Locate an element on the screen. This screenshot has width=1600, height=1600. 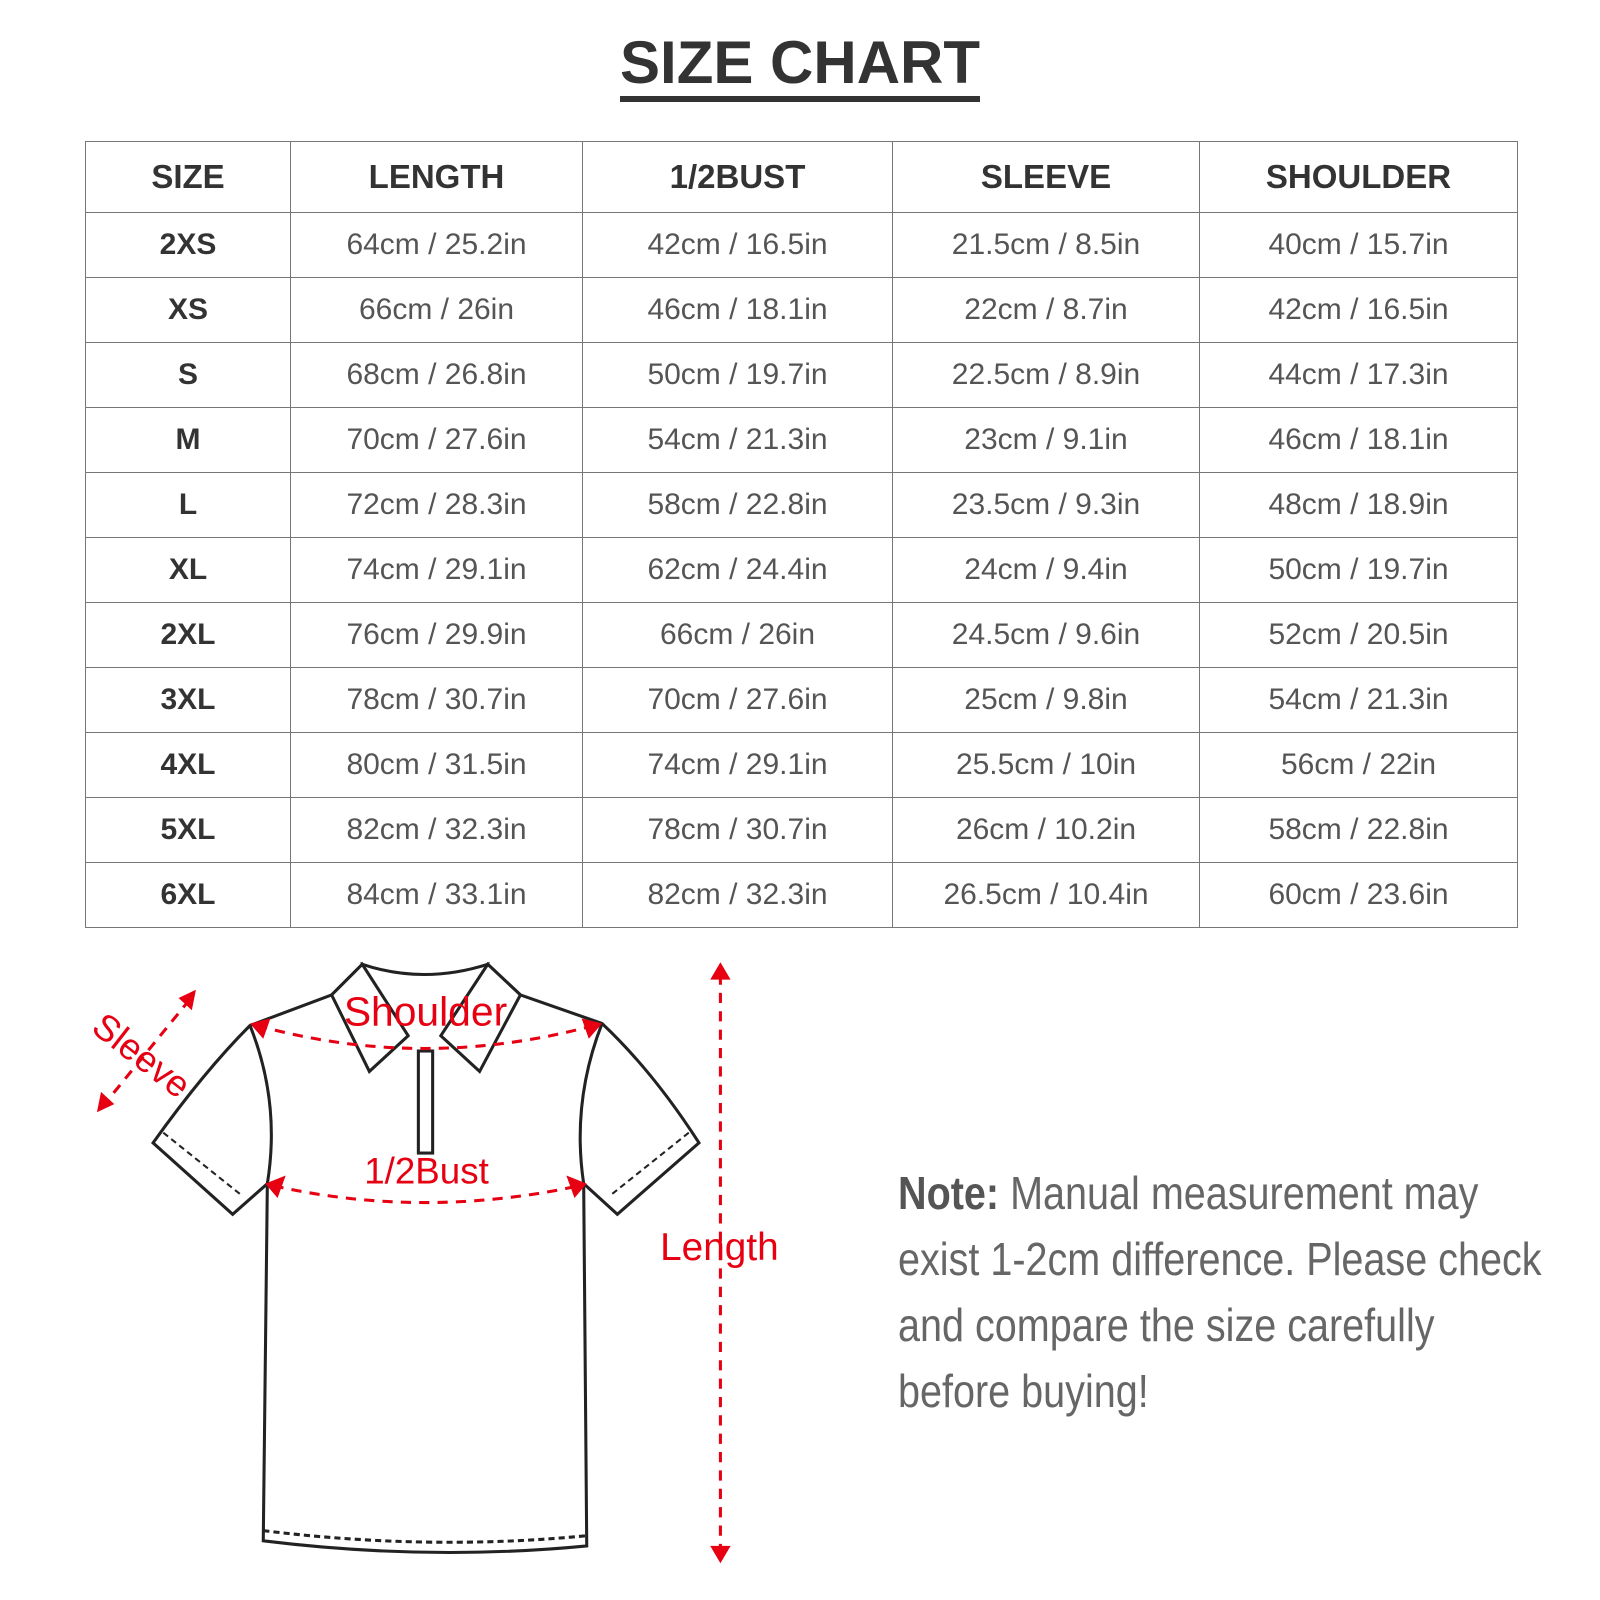
arrow-heads is located at coordinates (413, 1263).